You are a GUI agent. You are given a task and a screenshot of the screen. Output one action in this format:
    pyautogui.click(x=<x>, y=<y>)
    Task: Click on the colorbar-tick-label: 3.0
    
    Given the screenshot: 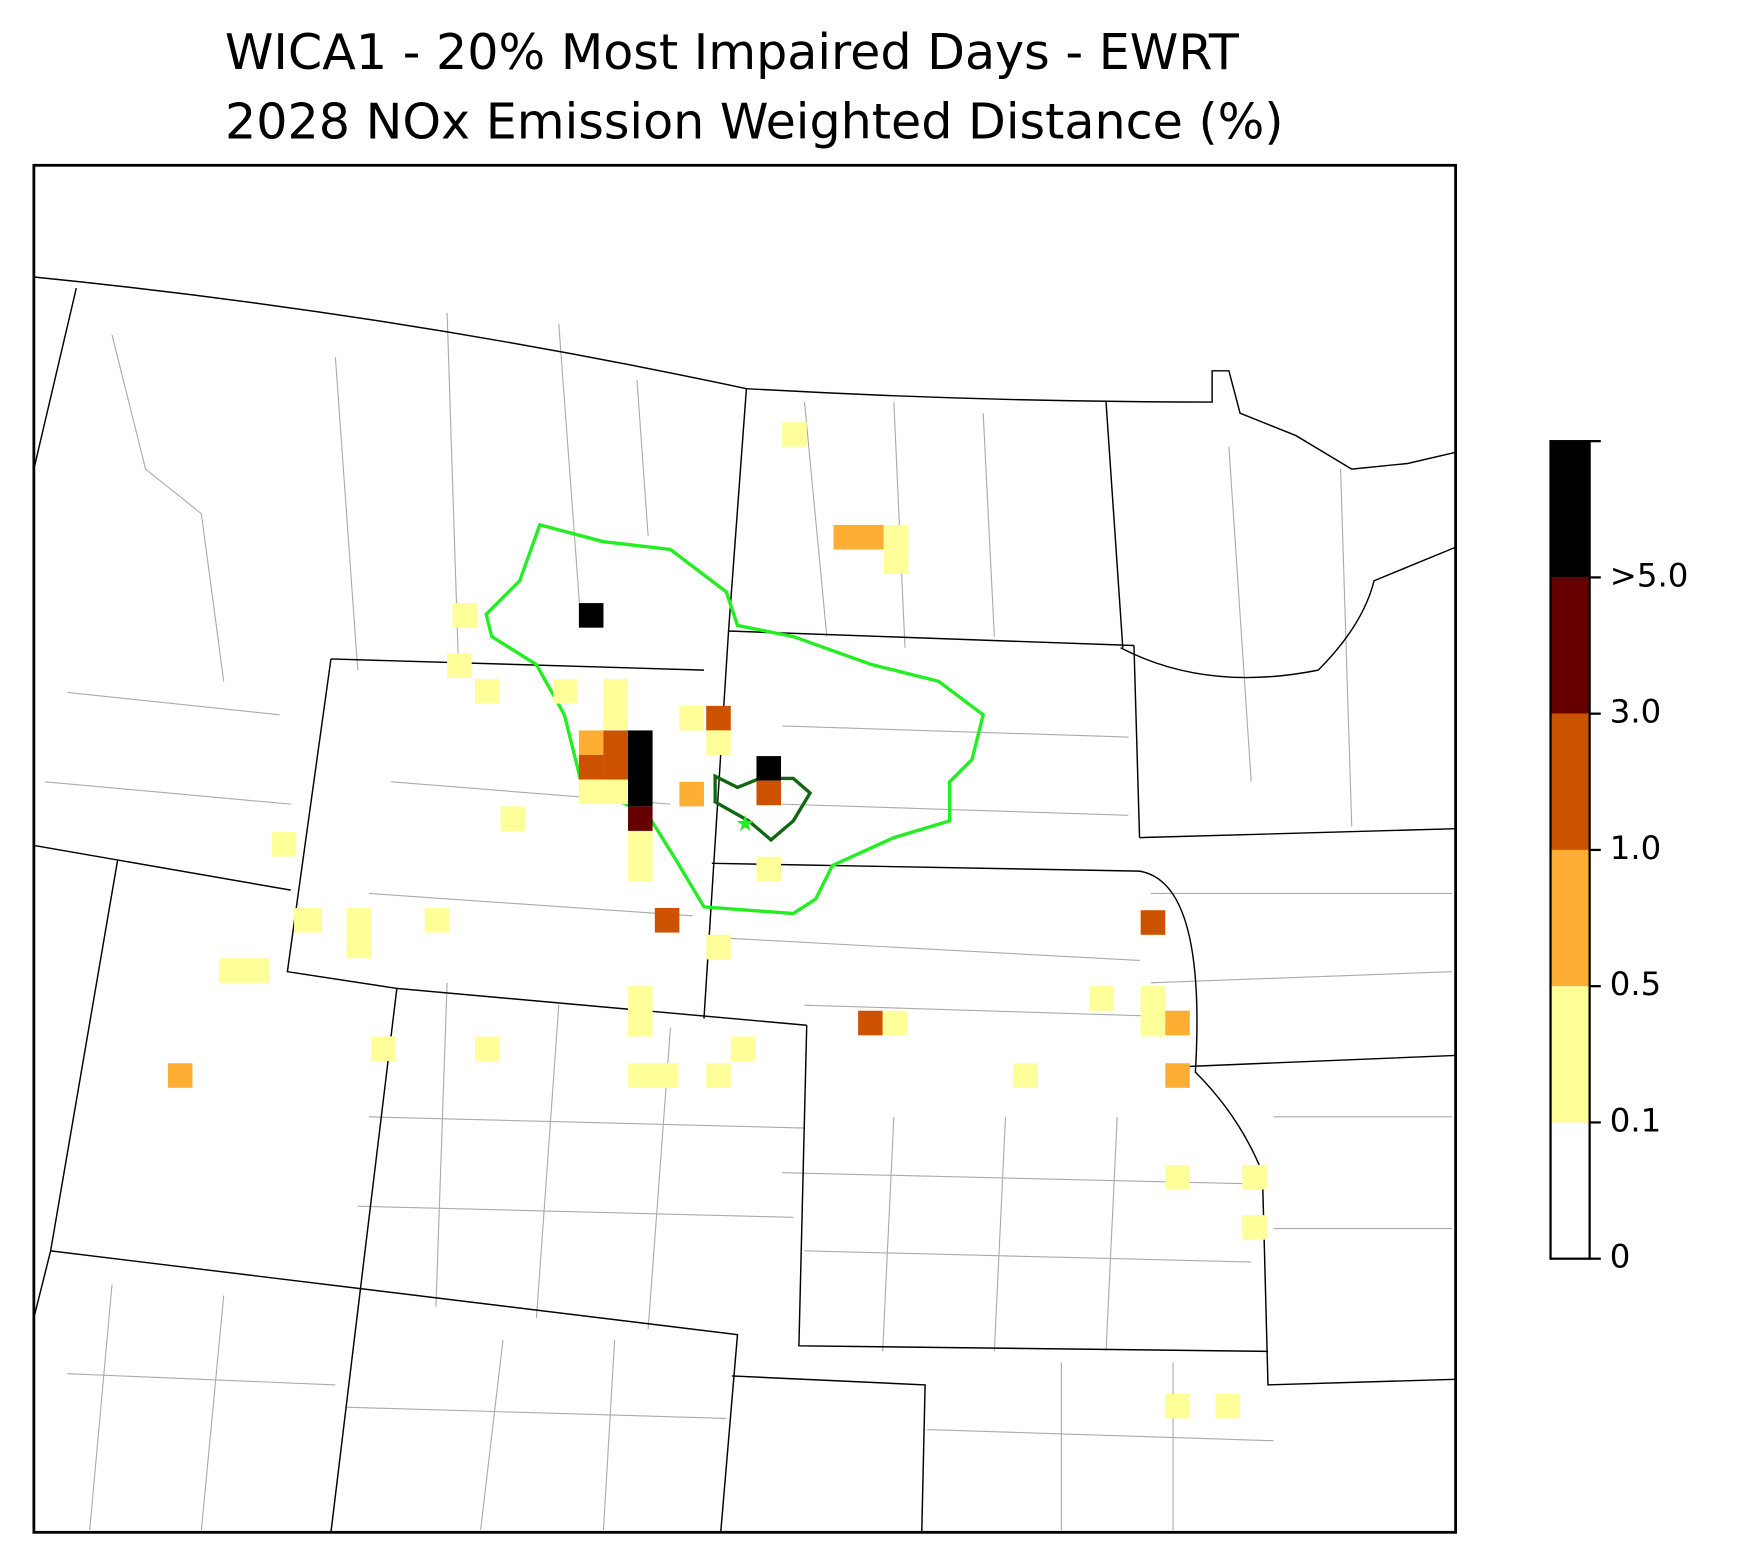 What is the action you would take?
    pyautogui.click(x=1636, y=712)
    